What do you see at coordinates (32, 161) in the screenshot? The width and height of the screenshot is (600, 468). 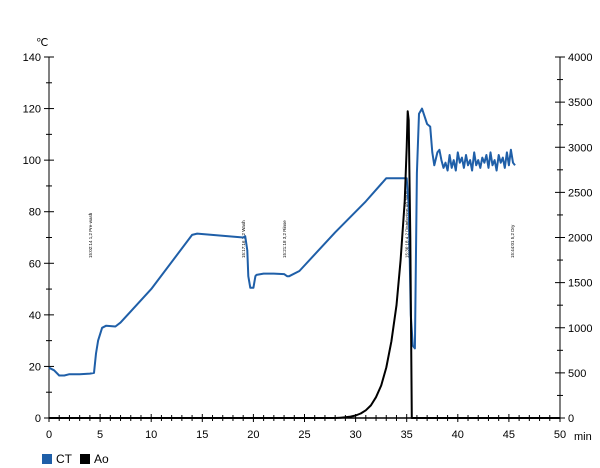 I see `y-left-tick-label: 100` at bounding box center [32, 161].